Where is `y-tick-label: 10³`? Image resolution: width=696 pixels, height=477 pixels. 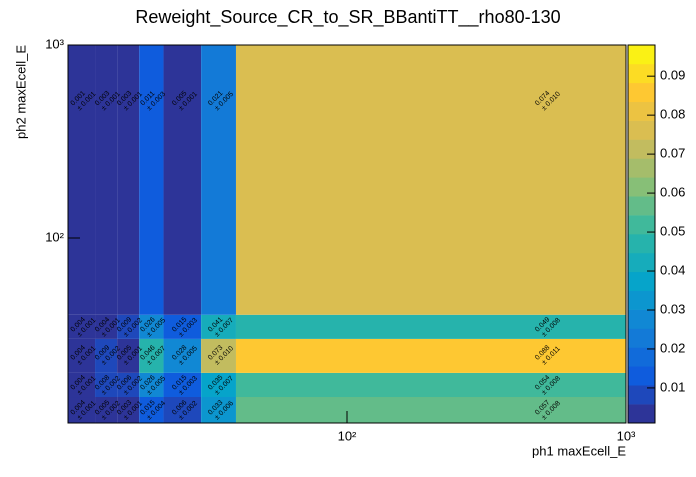 y-tick-label: 10³ is located at coordinates (54, 43).